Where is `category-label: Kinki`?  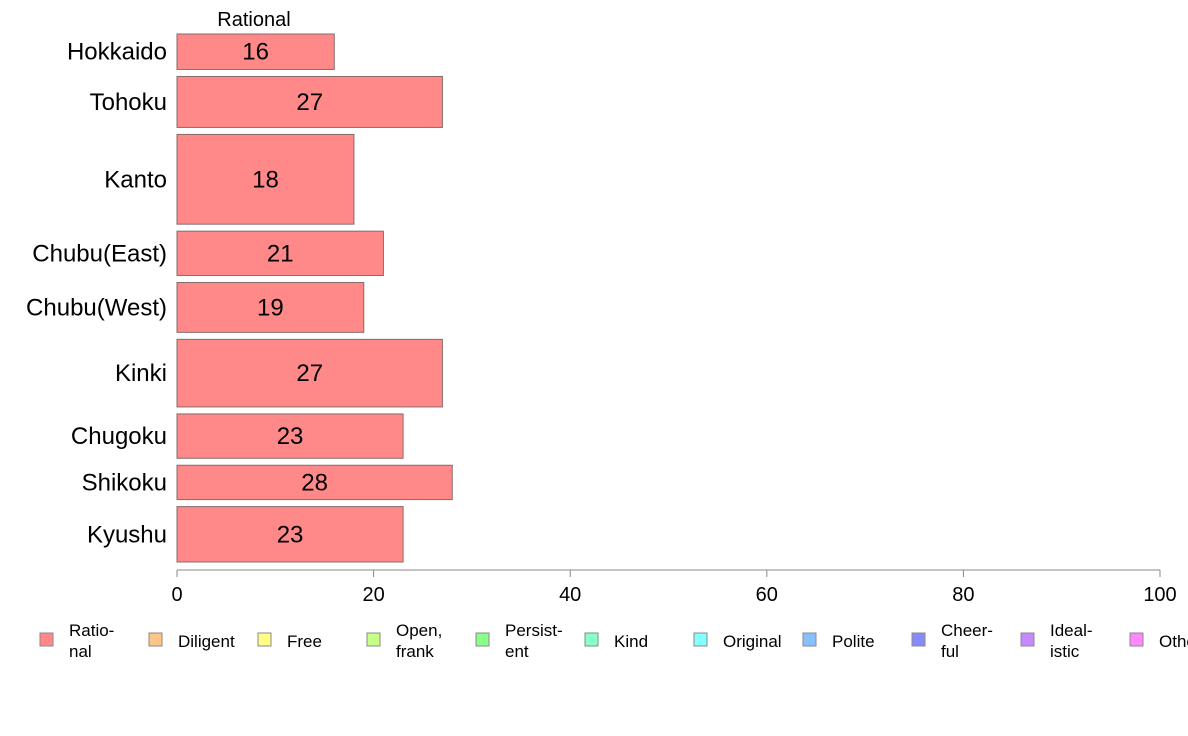
category-label: Kinki is located at coordinates (141, 373).